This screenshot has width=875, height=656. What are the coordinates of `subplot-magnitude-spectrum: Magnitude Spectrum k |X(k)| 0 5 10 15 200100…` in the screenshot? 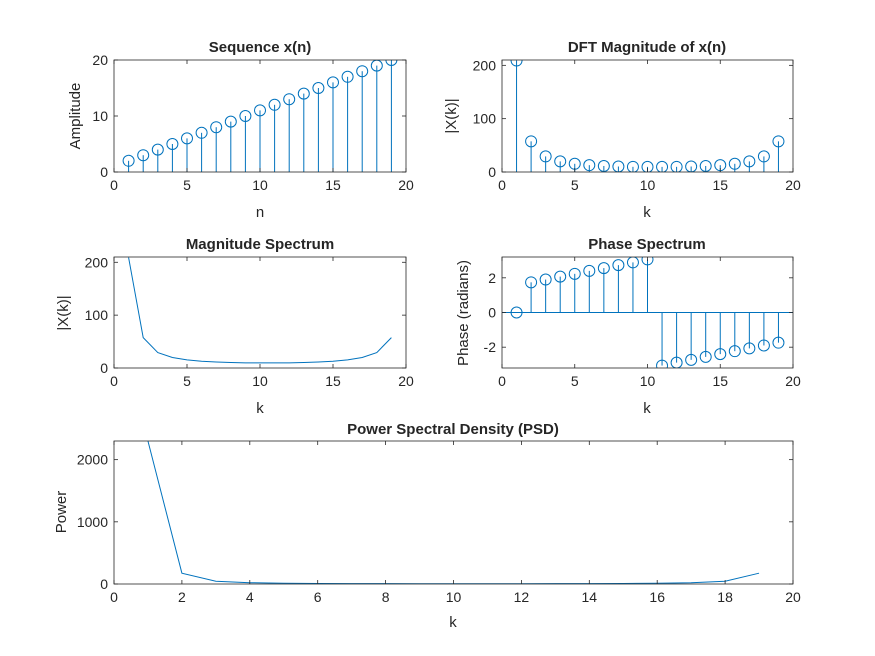 It's located at (234, 326).